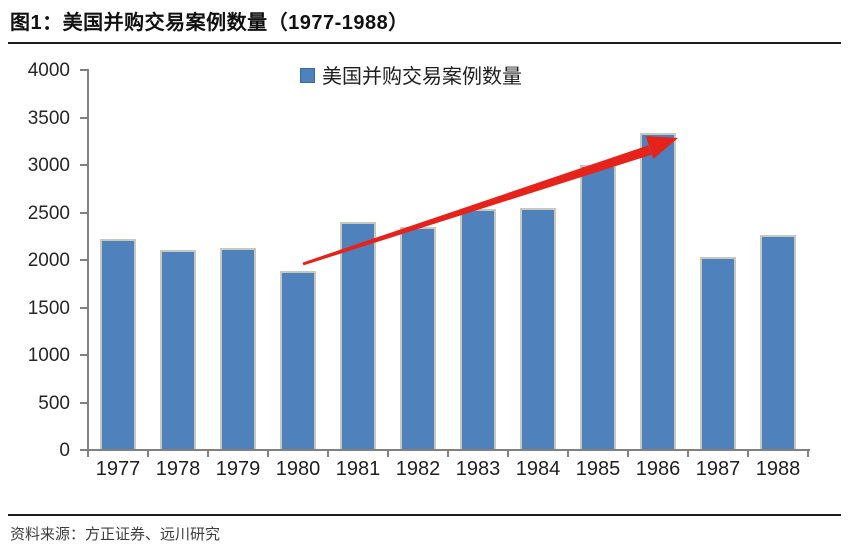 The height and width of the screenshot is (549, 848). What do you see at coordinates (718, 353) in the screenshot?
I see `bar-1987` at bounding box center [718, 353].